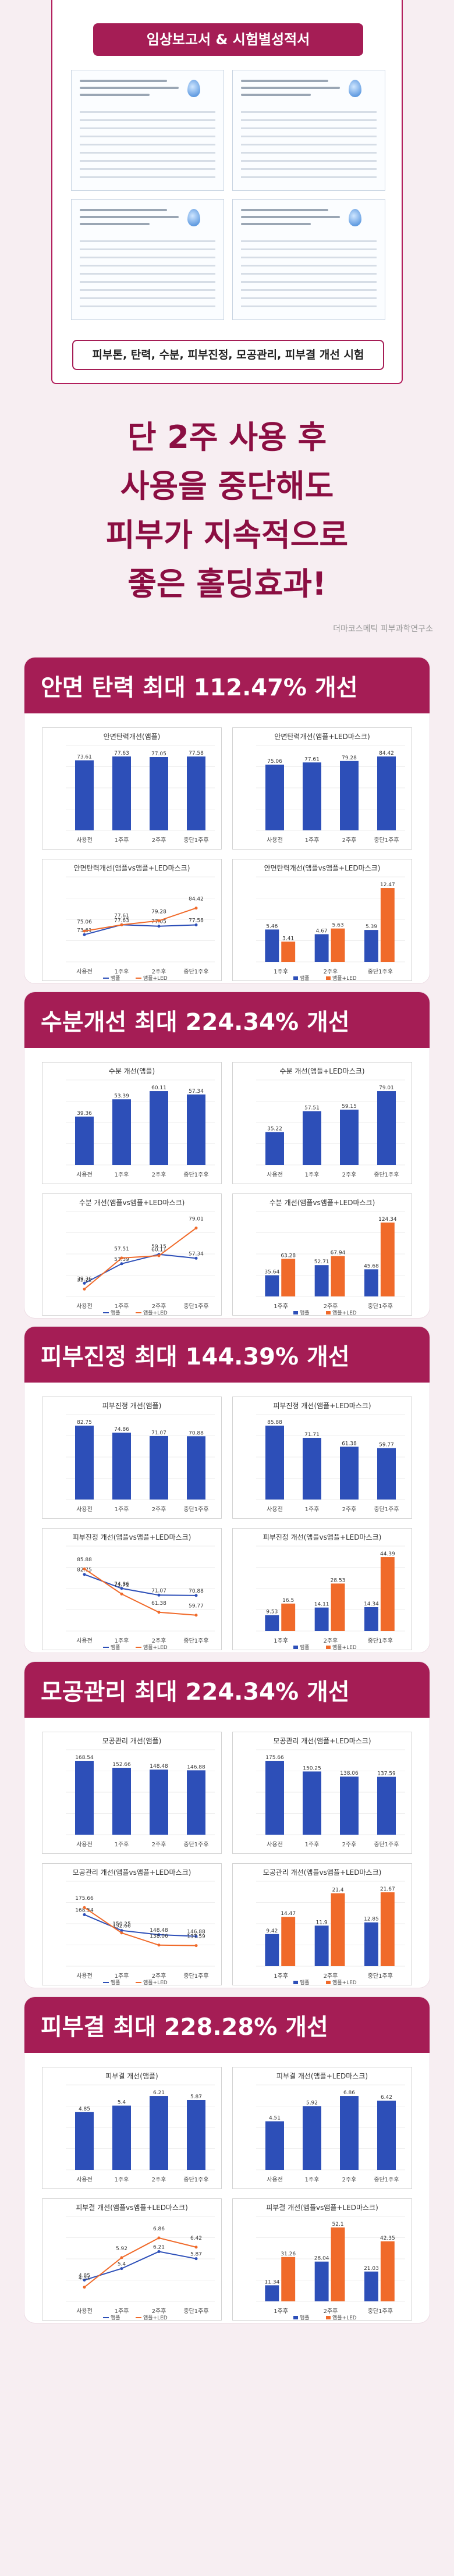 The image size is (454, 2576). What do you see at coordinates (349, 1444) in the screenshot?
I see `data-label: 61.38` at bounding box center [349, 1444].